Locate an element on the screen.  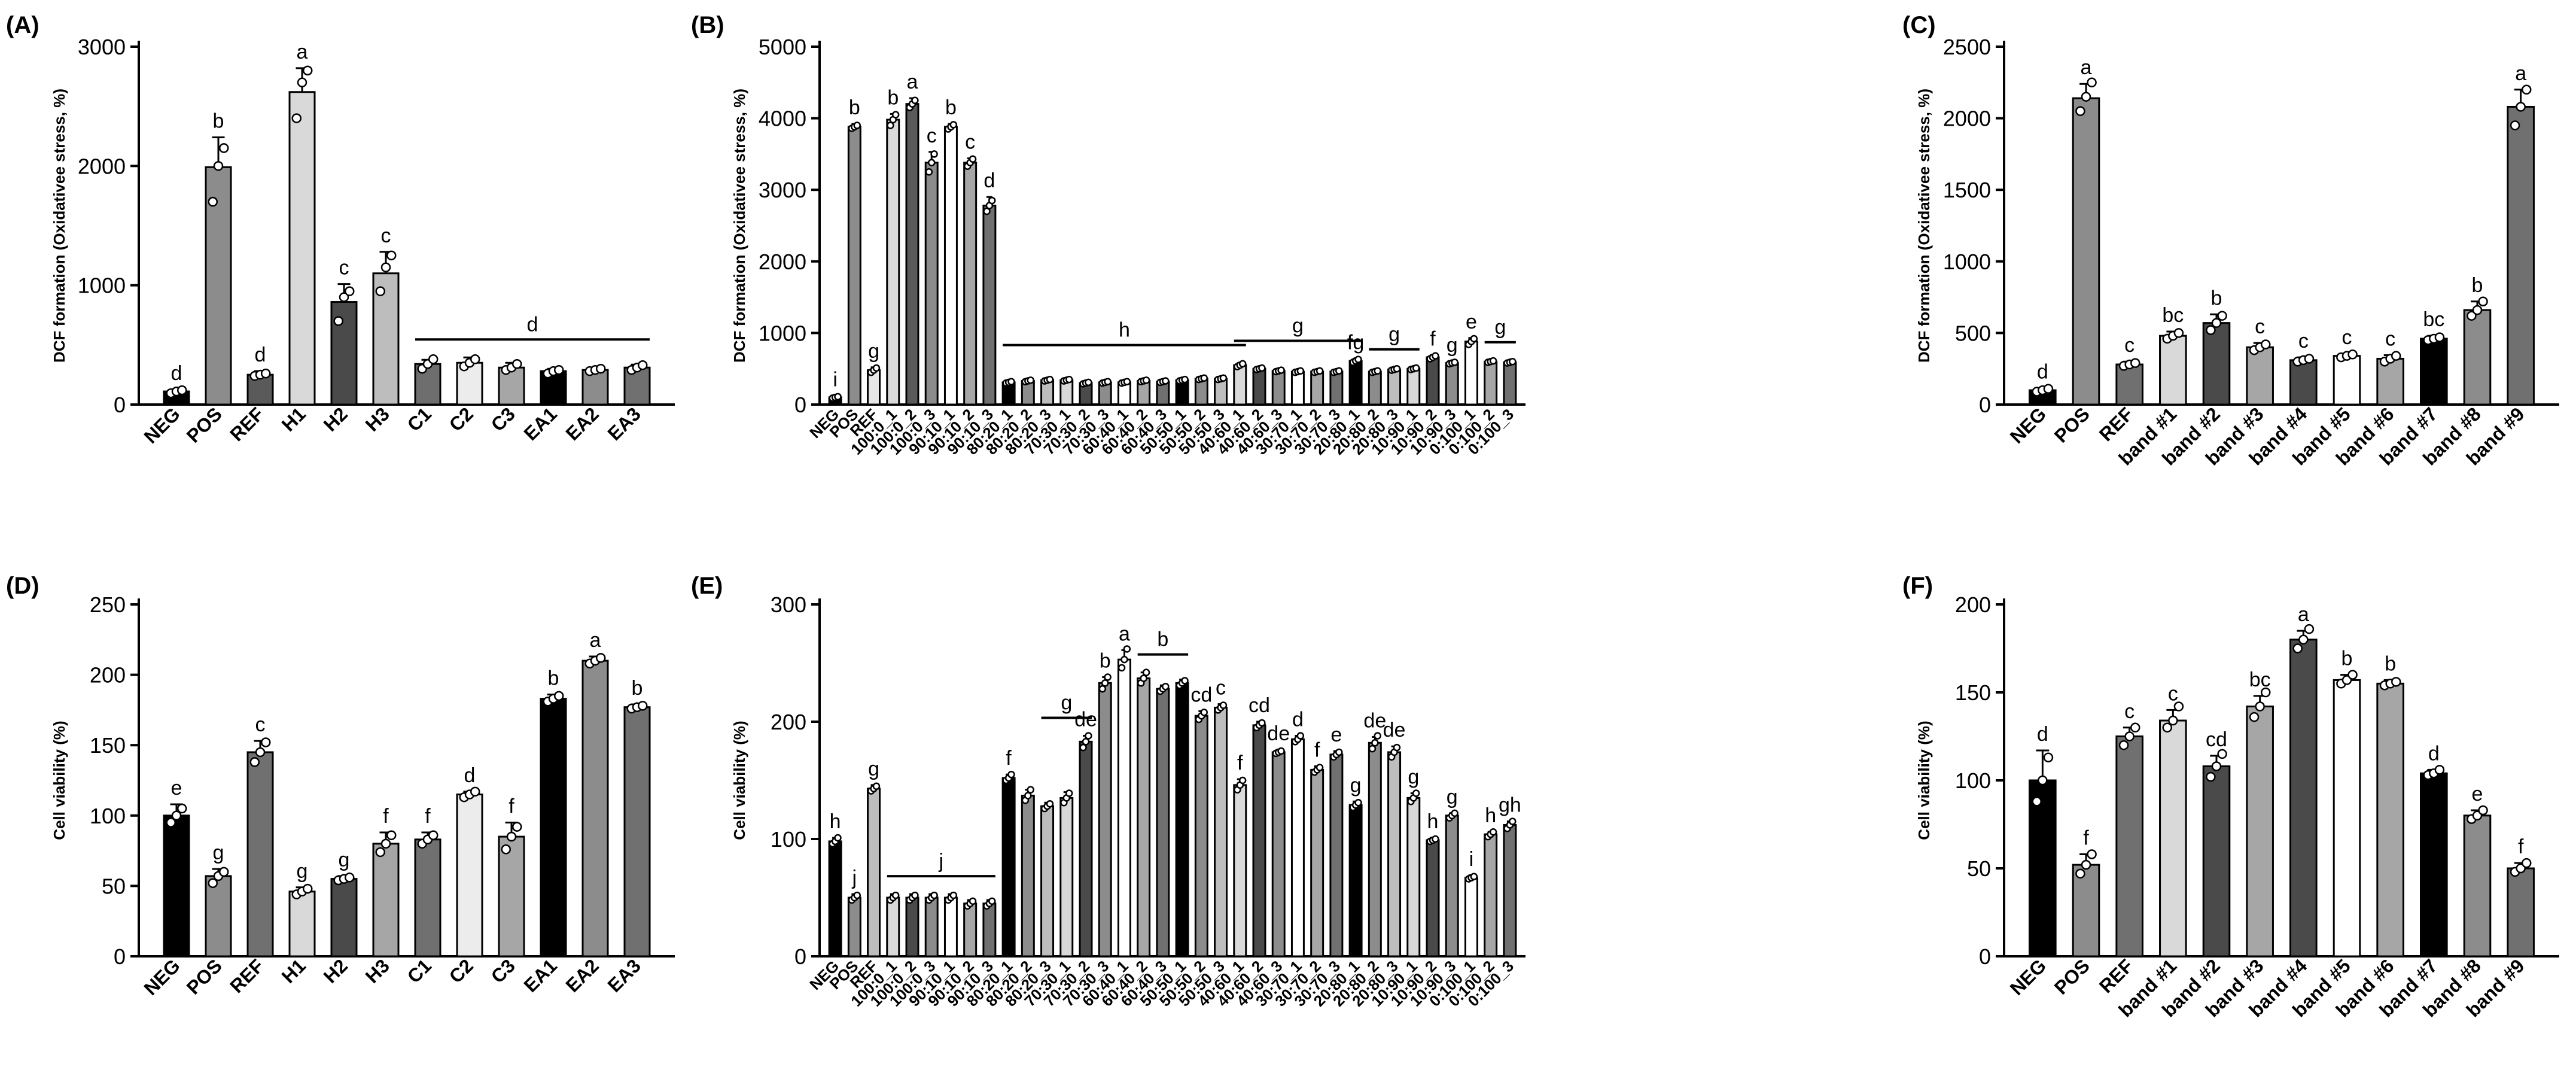
panel-b-sig-letter: d is located at coordinates (989, 180).